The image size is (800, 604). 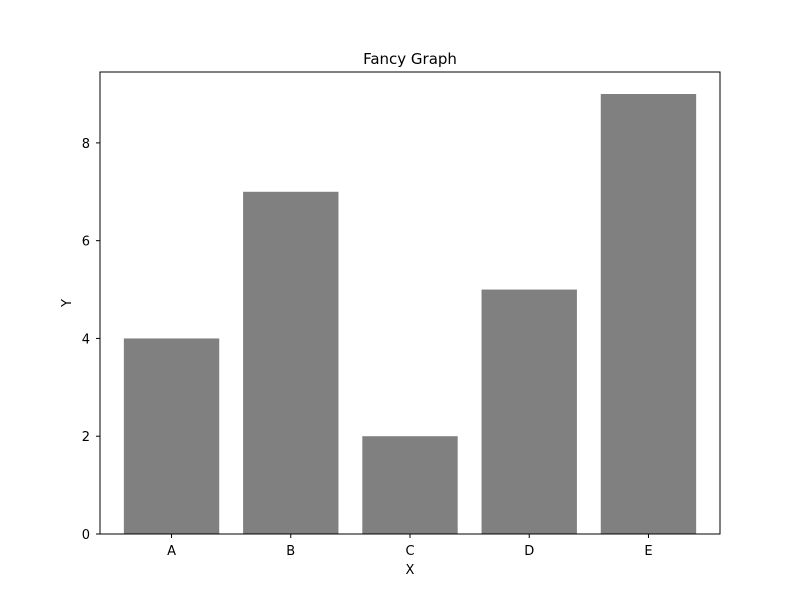 I want to click on y-tick-label: 0, so click(x=86, y=535).